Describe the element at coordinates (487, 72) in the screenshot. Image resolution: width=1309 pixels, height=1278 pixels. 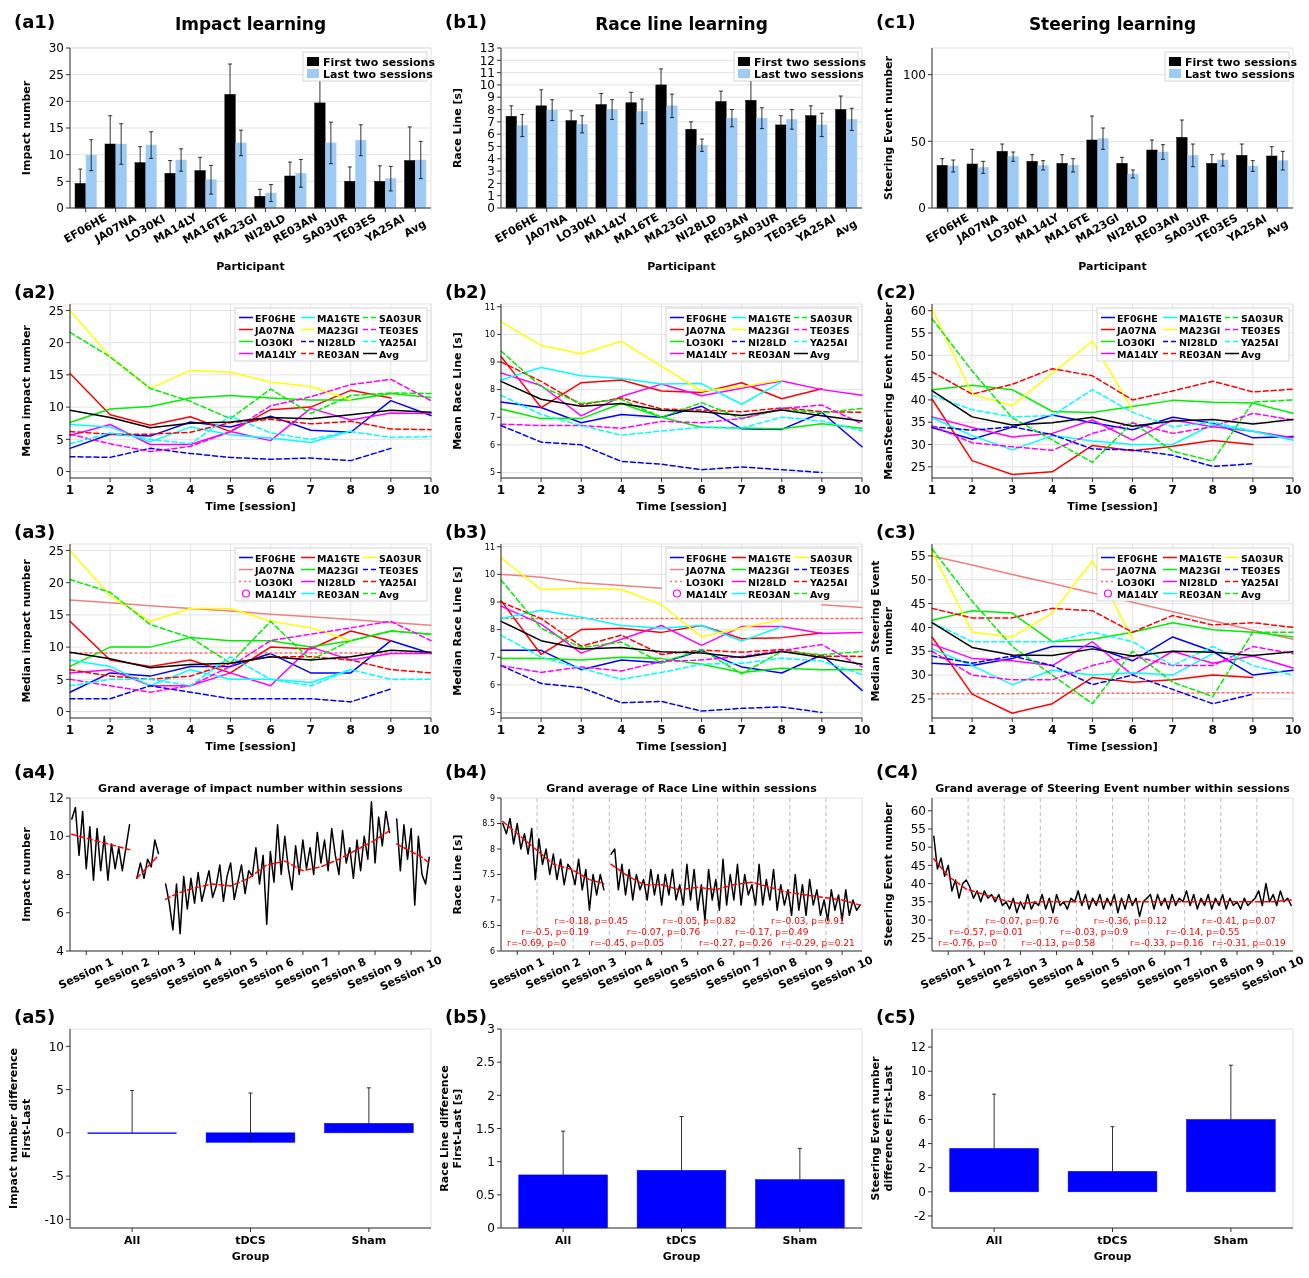
I see `y-tick-label: 11` at that location.